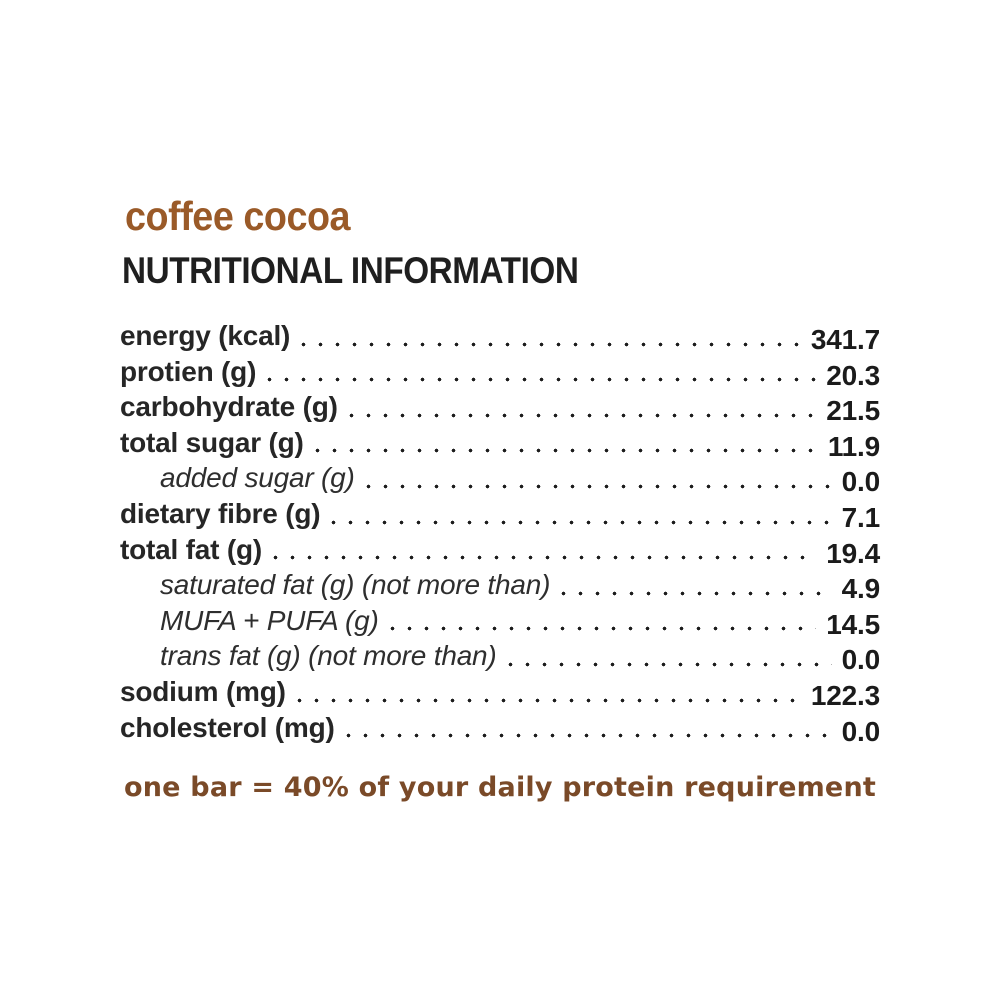 The image size is (1000, 1000). What do you see at coordinates (500, 372) in the screenshot?
I see `nutrition-row-protein: protien (g) 20.3` at bounding box center [500, 372].